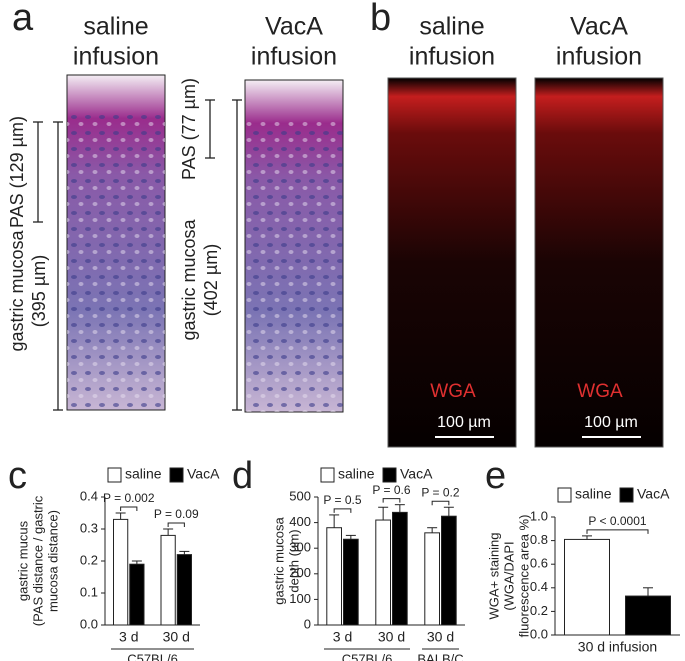 The image size is (685, 661). Describe the element at coordinates (52, 561) in the screenshot. I see `rotated-label: mucosa distance)` at that location.